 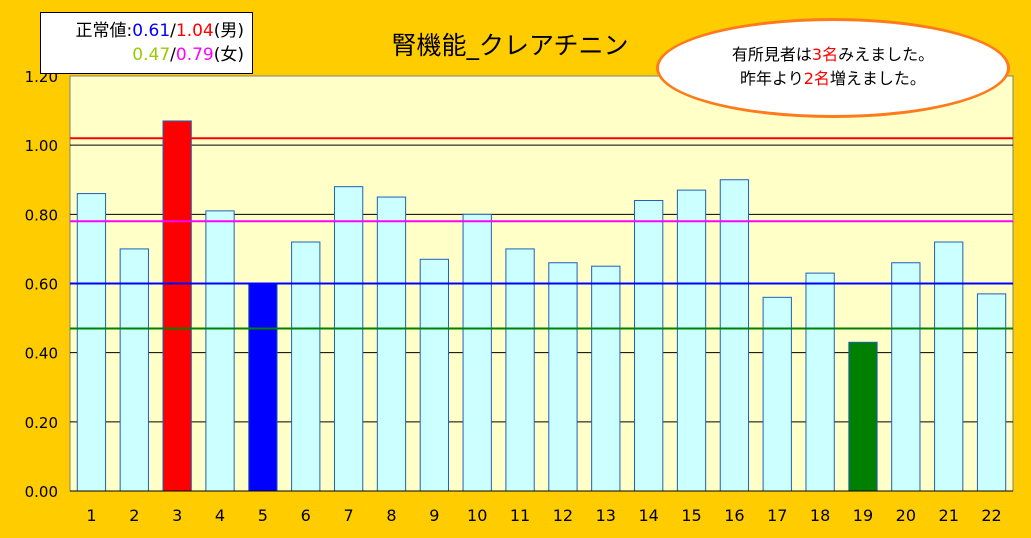 What do you see at coordinates (41, 492) in the screenshot?
I see `y-tick-label: 0.00` at bounding box center [41, 492].